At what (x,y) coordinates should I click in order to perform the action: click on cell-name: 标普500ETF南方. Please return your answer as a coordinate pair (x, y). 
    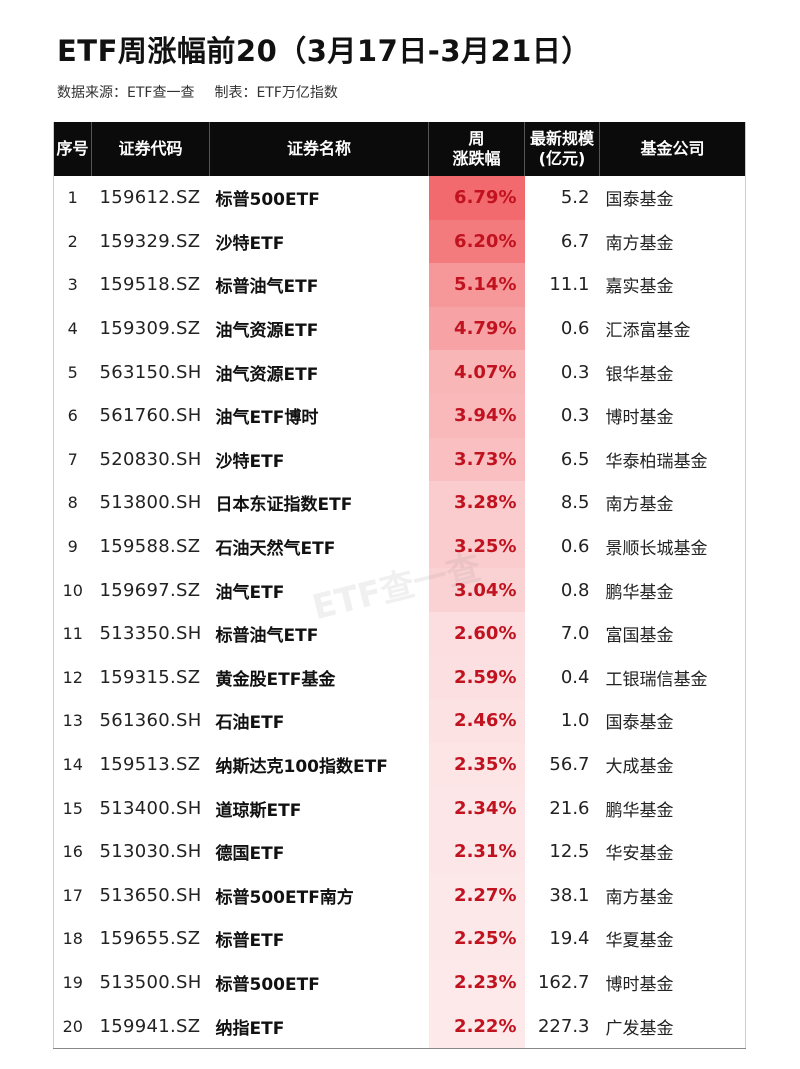
    Looking at the image, I should click on (284, 897).